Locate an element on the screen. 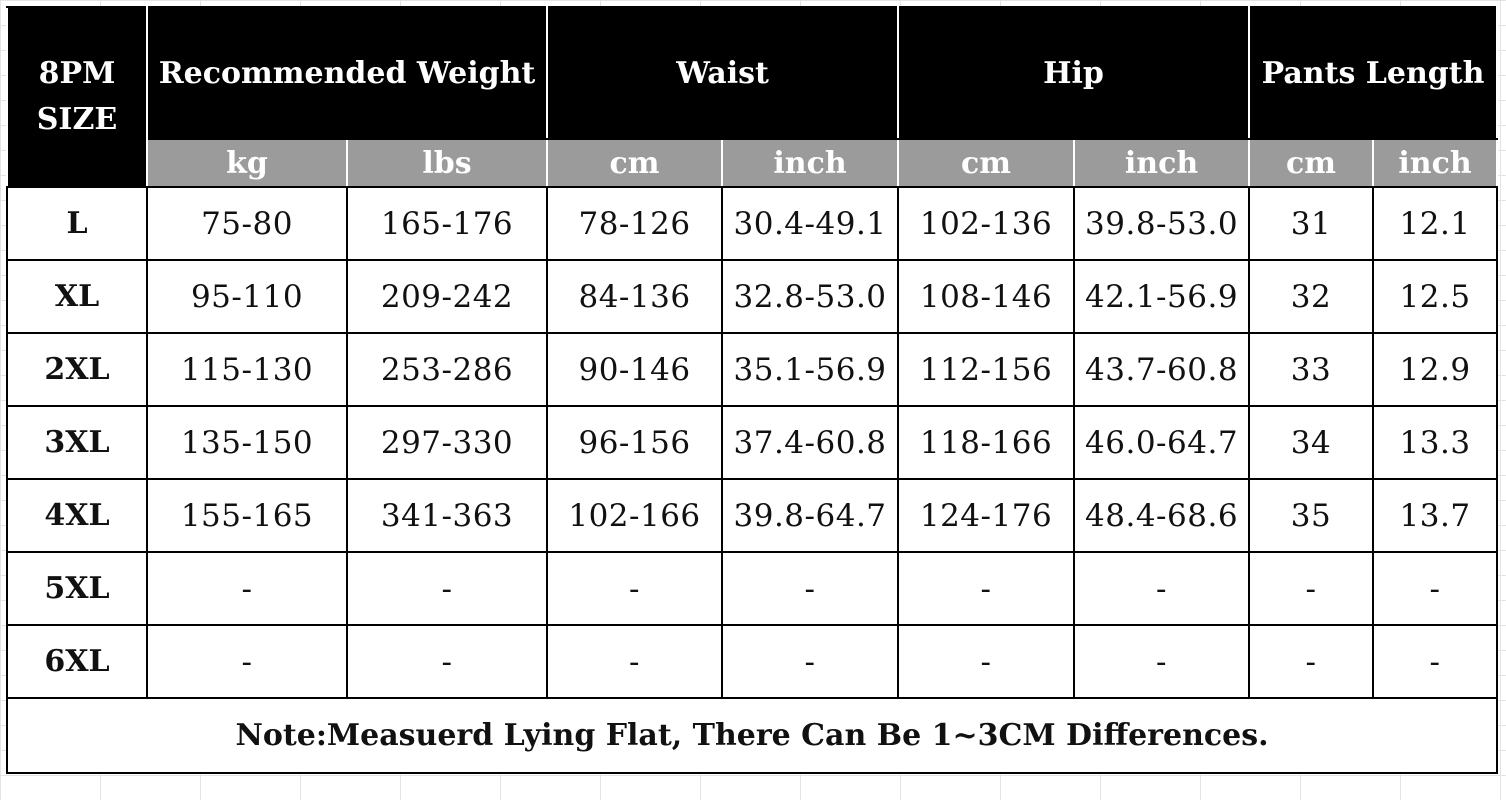 This screenshot has height=800, width=1506. table-cell: 34 is located at coordinates (1311, 442).